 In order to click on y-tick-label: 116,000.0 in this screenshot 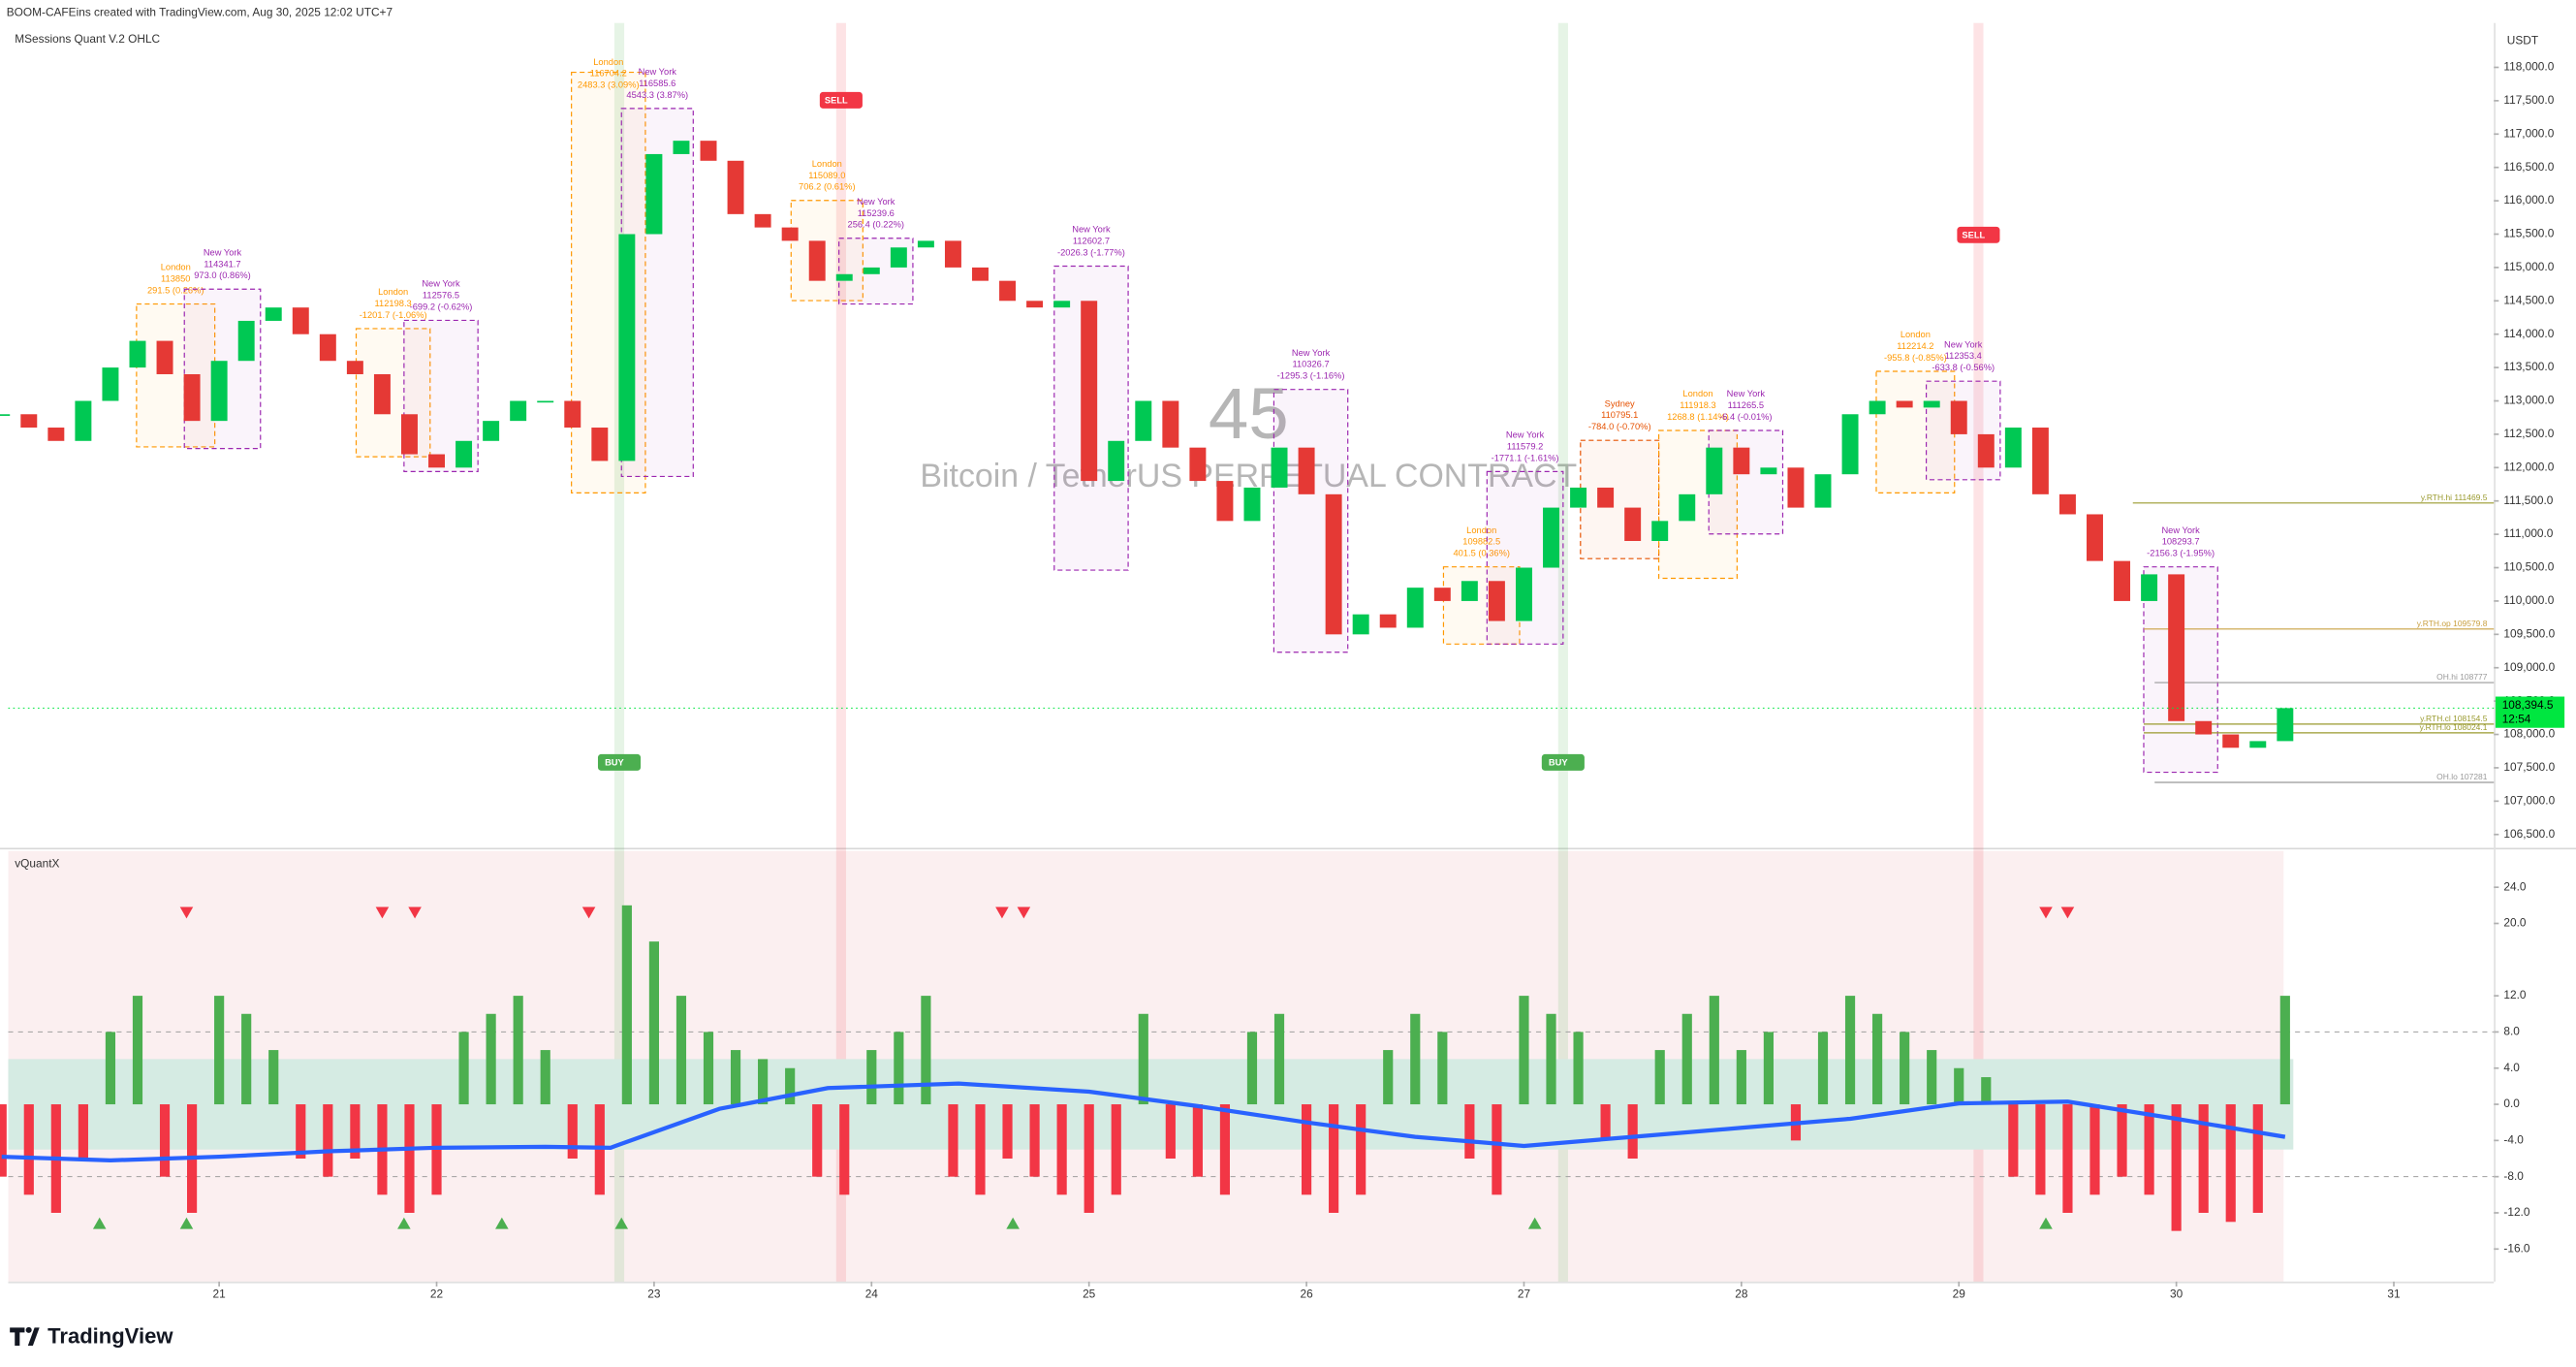, I will do `click(2528, 200)`.